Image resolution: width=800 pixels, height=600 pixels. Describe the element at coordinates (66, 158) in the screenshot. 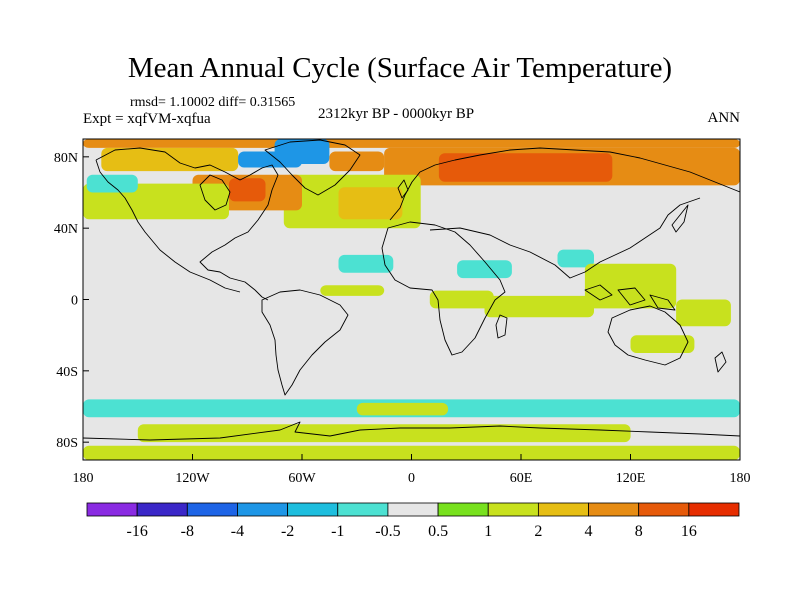

I see `y-tick-label: 80N` at that location.